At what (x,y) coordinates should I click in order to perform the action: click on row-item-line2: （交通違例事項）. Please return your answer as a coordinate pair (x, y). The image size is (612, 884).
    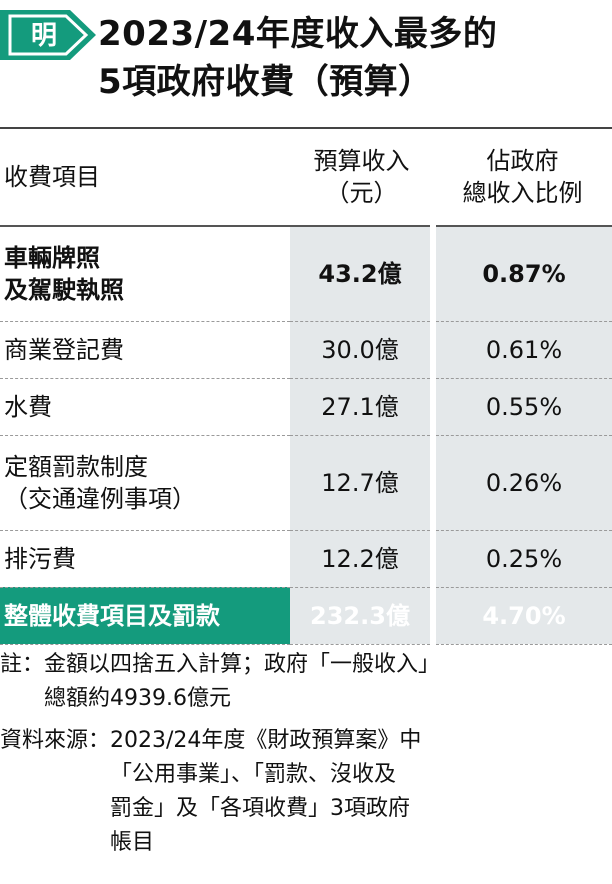
    Looking at the image, I should click on (100, 498).